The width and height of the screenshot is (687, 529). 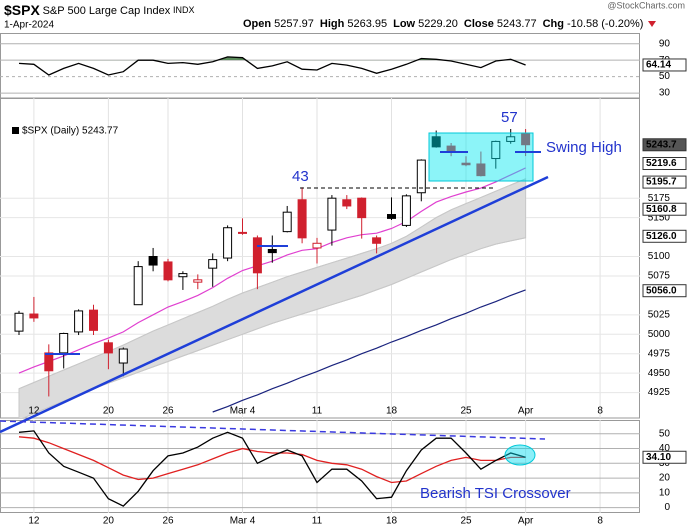 What do you see at coordinates (392, 411) in the screenshot?
I see `x-tick-label: 18` at bounding box center [392, 411].